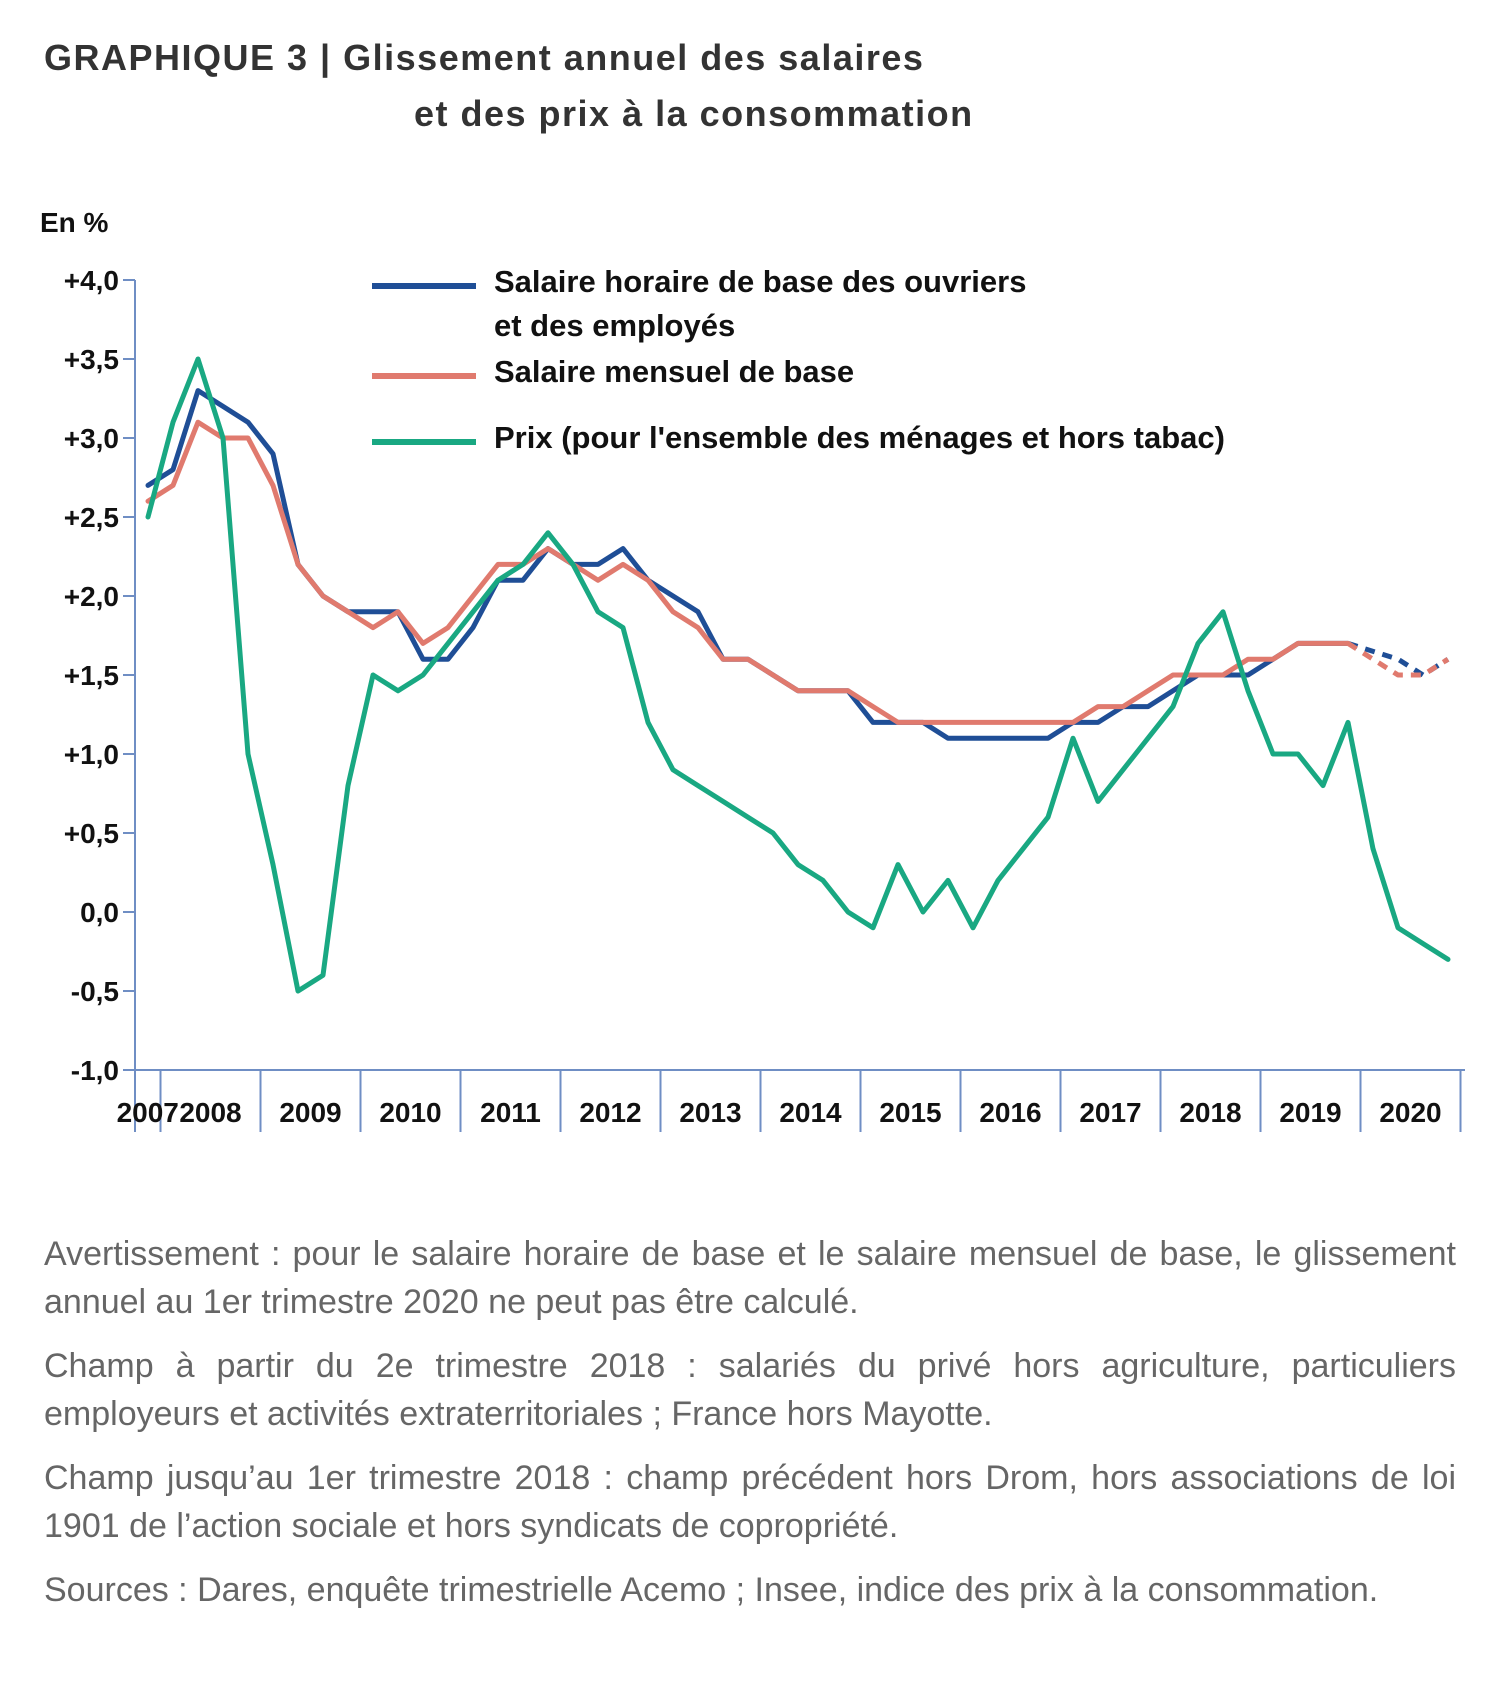 The height and width of the screenshot is (1699, 1501). I want to click on x-tick-label: 2012, so click(610, 1112).